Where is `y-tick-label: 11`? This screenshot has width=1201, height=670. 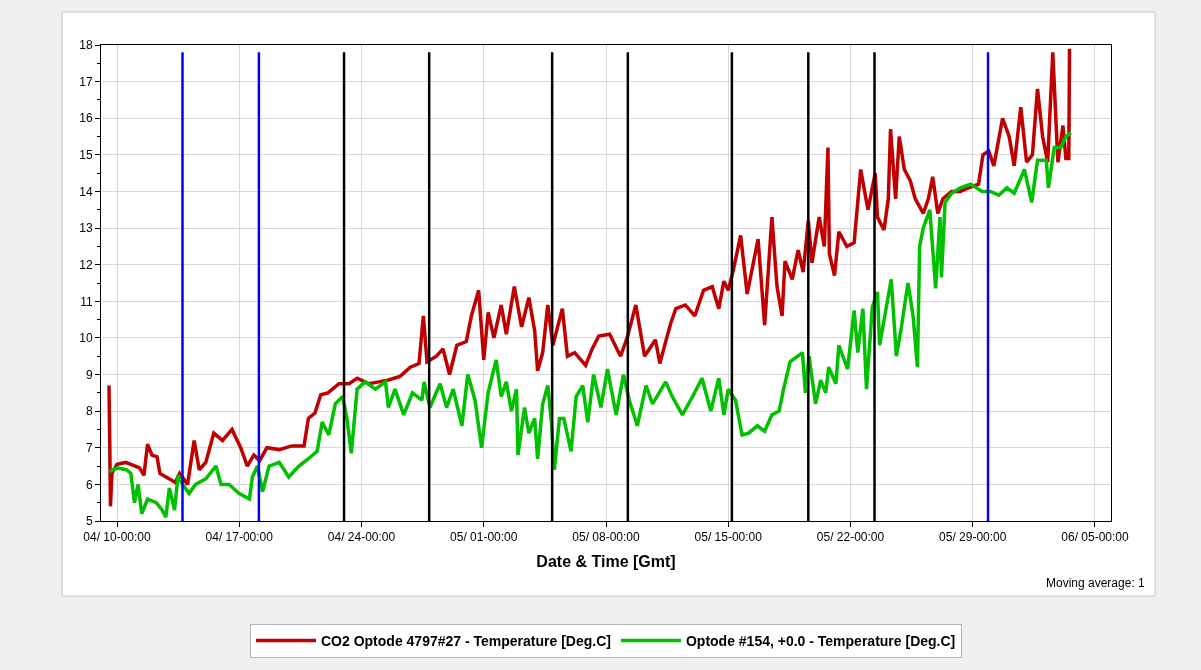 y-tick-label: 11 is located at coordinates (86, 301).